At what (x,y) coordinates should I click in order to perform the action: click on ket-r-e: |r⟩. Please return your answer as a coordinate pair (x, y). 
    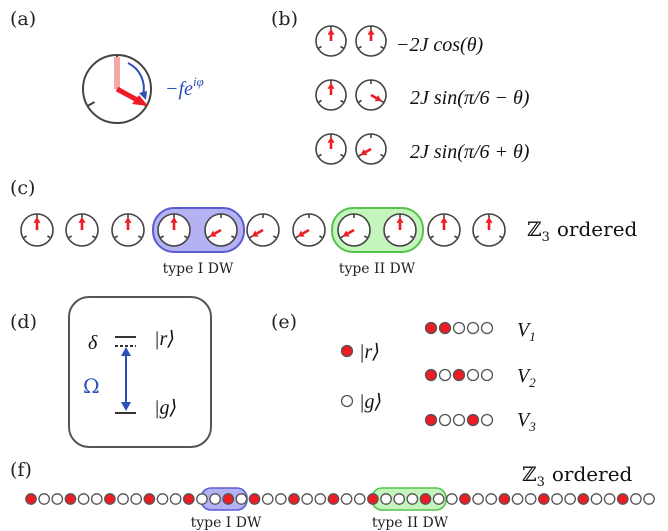
    Looking at the image, I should click on (369, 352).